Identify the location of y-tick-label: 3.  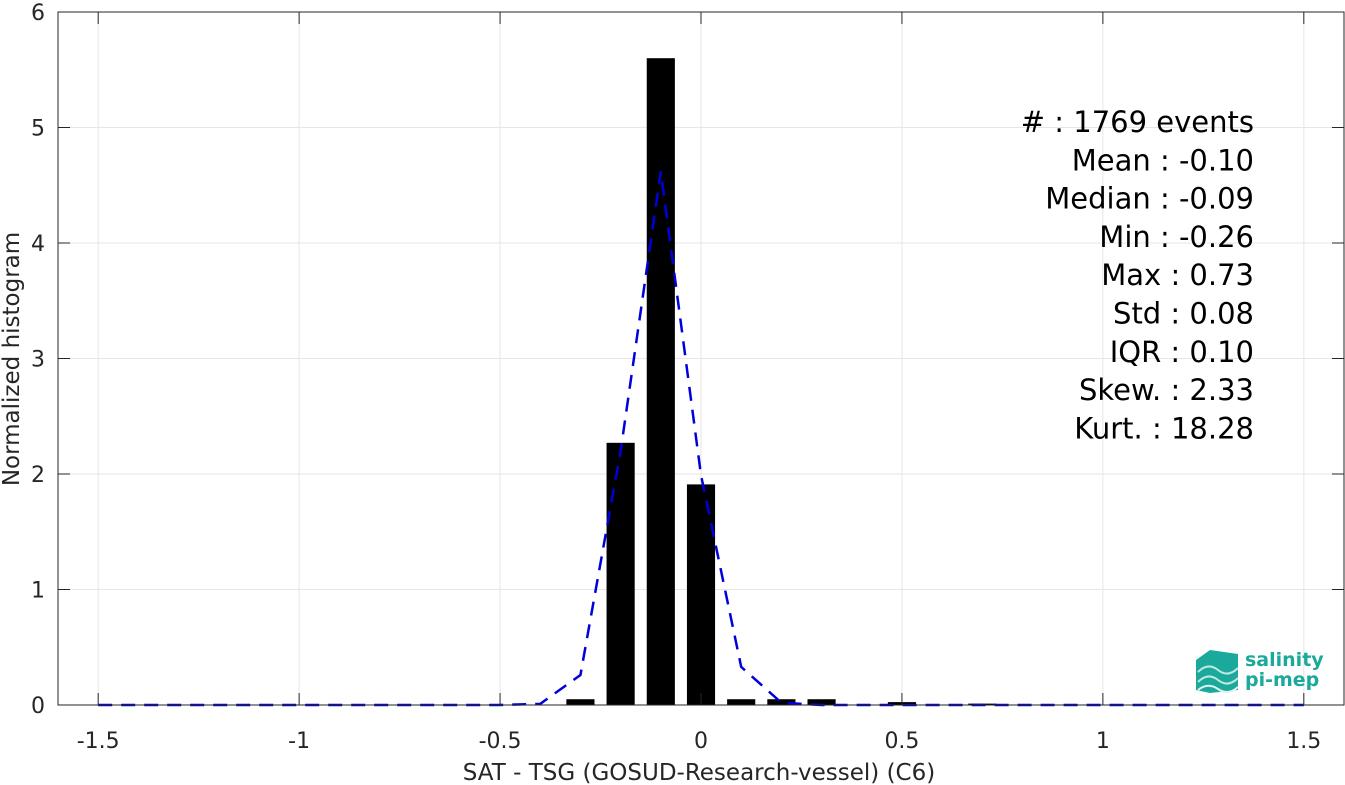
(38, 360).